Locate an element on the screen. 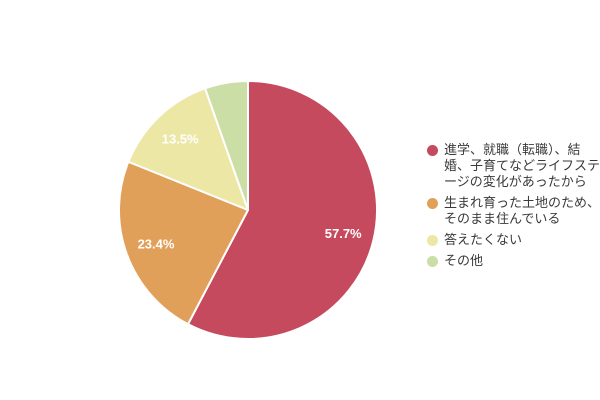 Image resolution: width=600 pixels, height=400 pixels. legend-label-line: その他 is located at coordinates (464, 260).